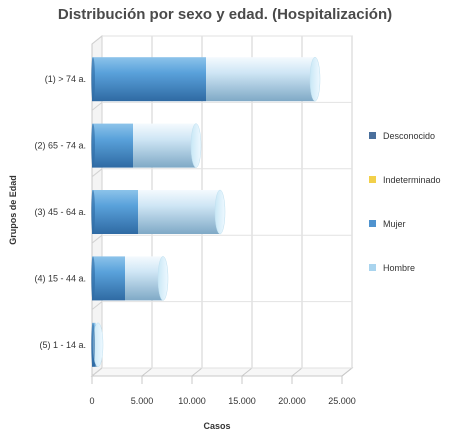 The width and height of the screenshot is (450, 444). I want to click on x-axis-title: Casos, so click(216, 426).